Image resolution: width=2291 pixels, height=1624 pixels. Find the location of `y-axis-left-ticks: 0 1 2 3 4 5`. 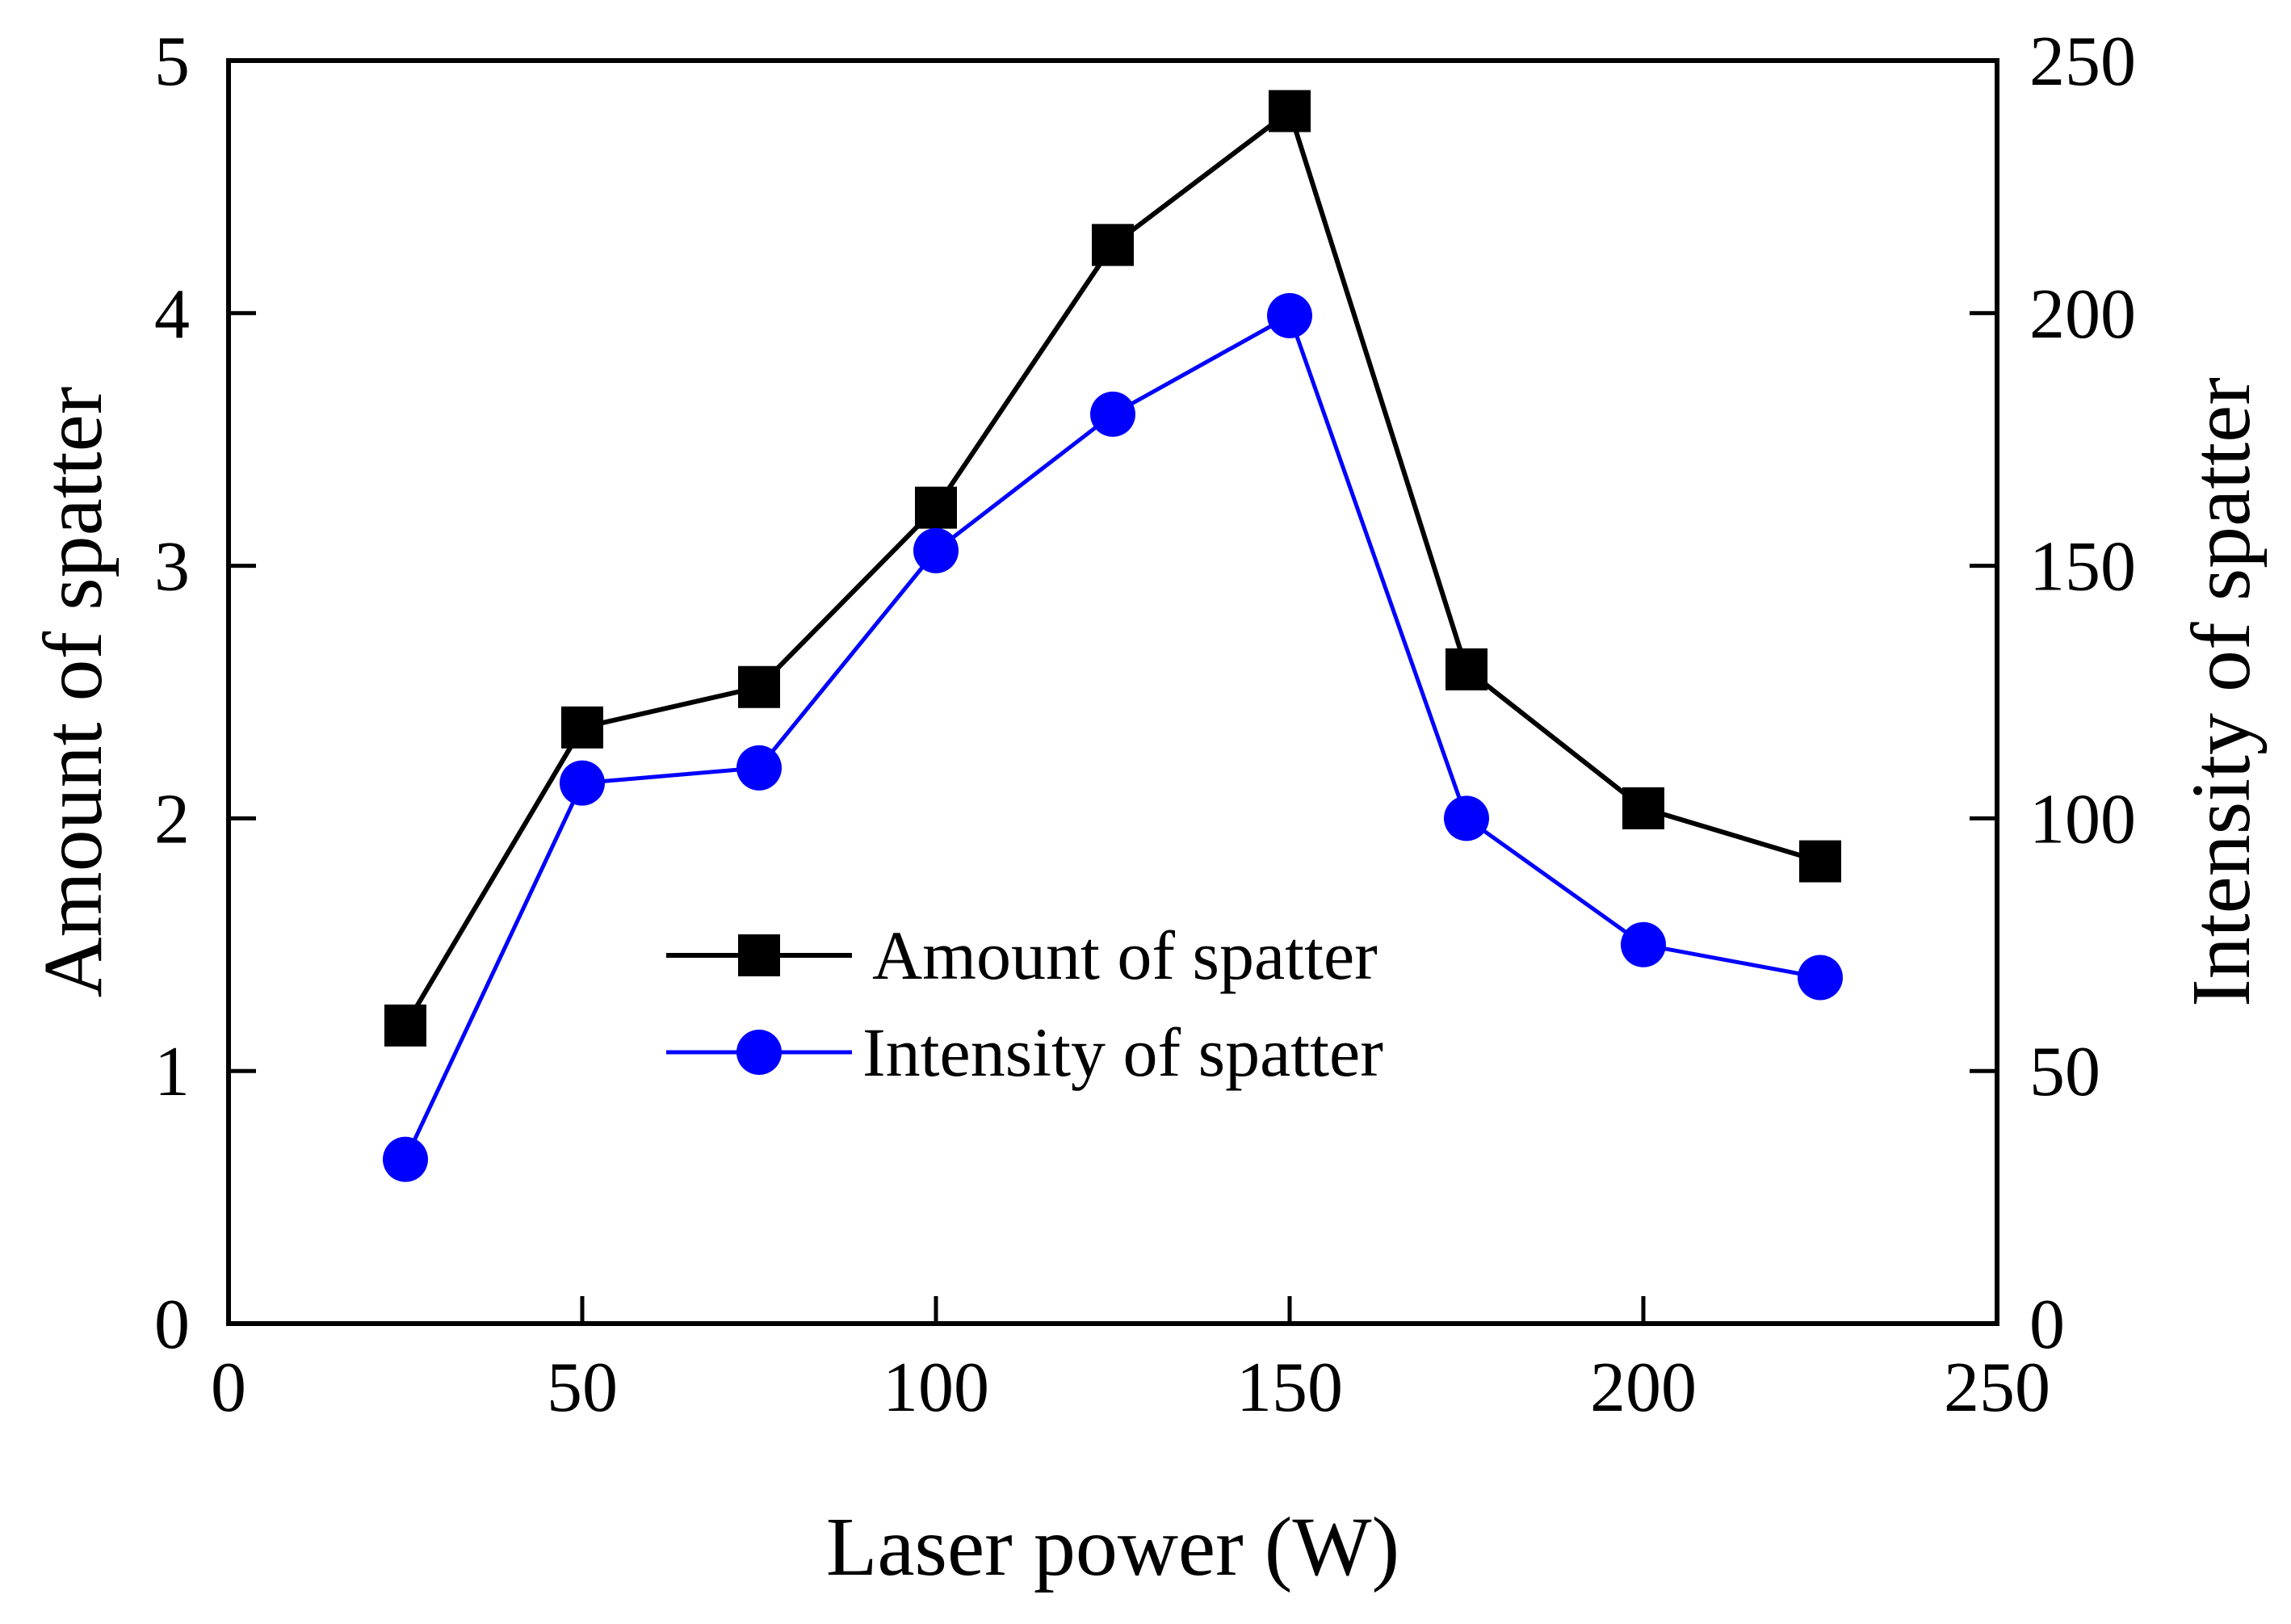

y-axis-left-ticks: 0 1 2 3 4 5 is located at coordinates (205, 693).